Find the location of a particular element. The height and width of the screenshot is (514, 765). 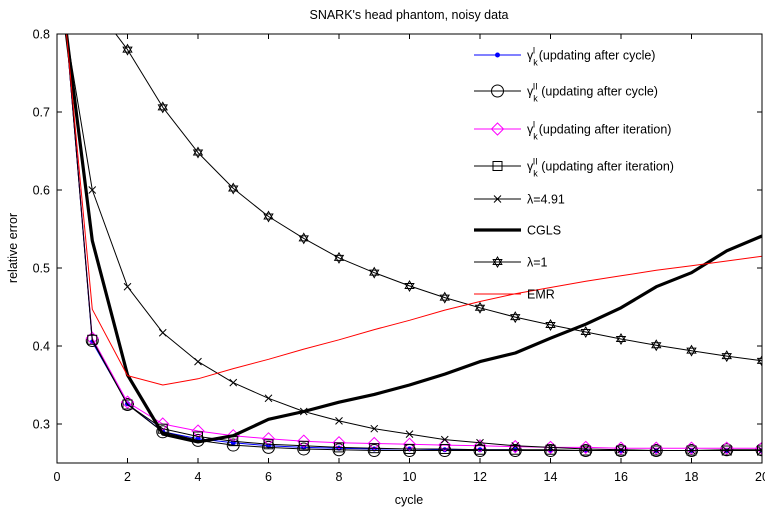

x-tick-label: 4 is located at coordinates (198, 477).